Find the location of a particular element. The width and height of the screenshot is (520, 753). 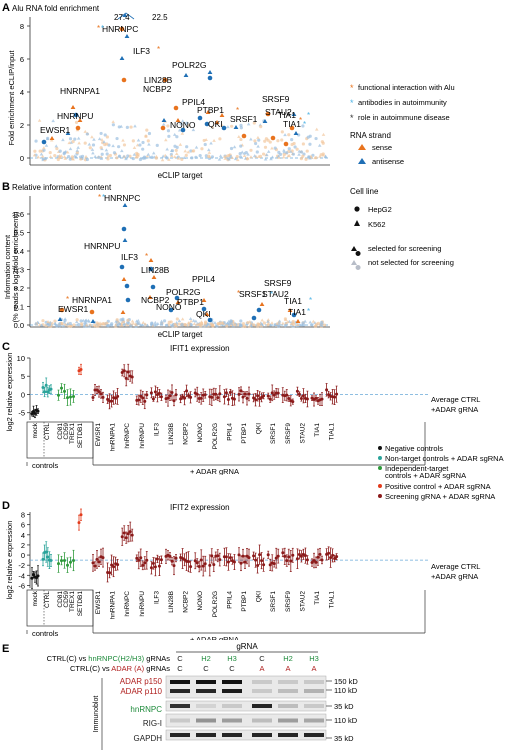

legend-independent-label-1: Independent-target is located at coordinates (417, 468).